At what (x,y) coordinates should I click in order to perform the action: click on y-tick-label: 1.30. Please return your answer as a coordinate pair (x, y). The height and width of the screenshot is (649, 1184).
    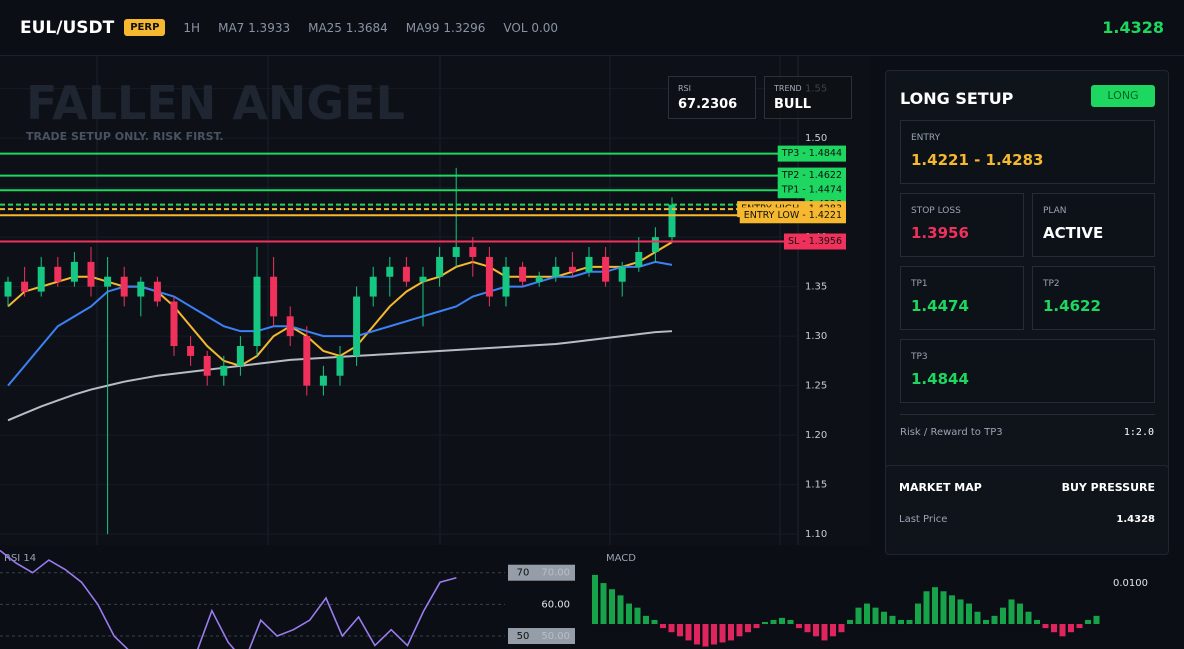
    Looking at the image, I should click on (816, 336).